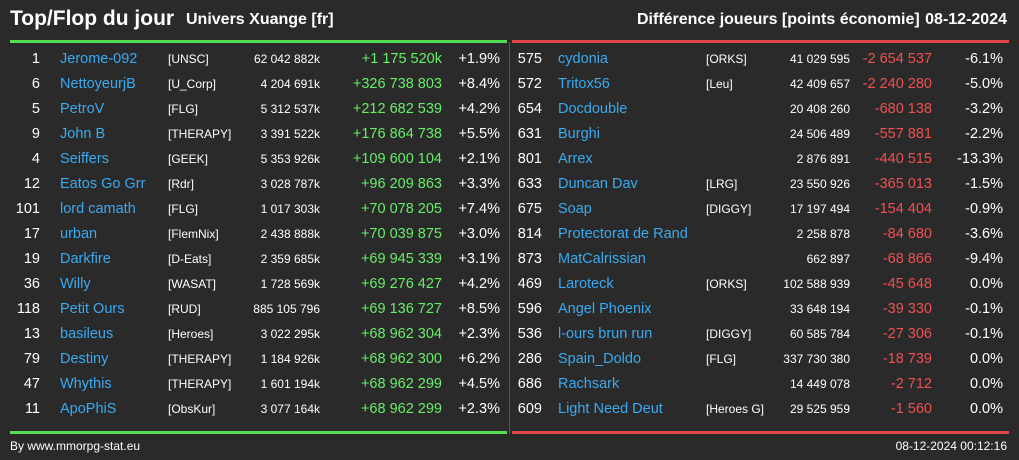  What do you see at coordinates (99, 59) in the screenshot?
I see `player-name-link: Jerome-092` at bounding box center [99, 59].